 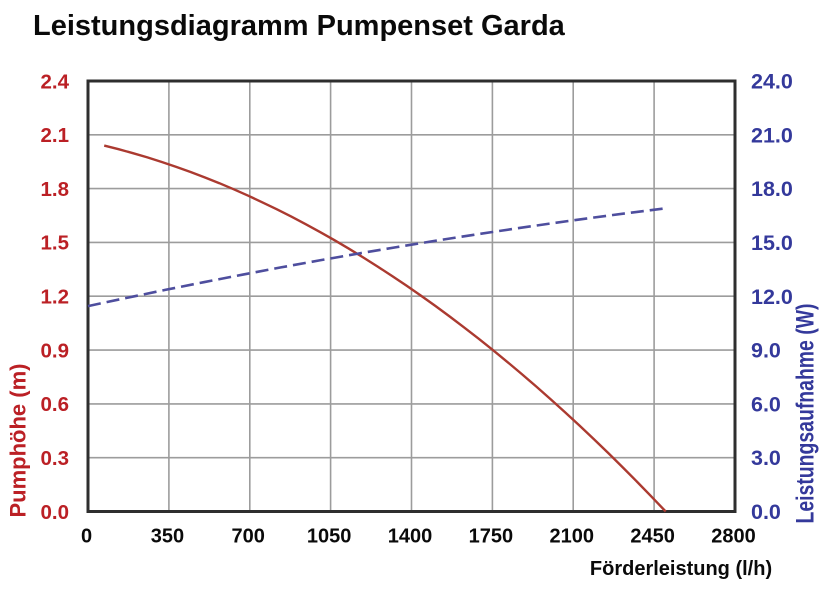 What do you see at coordinates (772, 189) in the screenshot?
I see `svg-text: 18.0` at bounding box center [772, 189].